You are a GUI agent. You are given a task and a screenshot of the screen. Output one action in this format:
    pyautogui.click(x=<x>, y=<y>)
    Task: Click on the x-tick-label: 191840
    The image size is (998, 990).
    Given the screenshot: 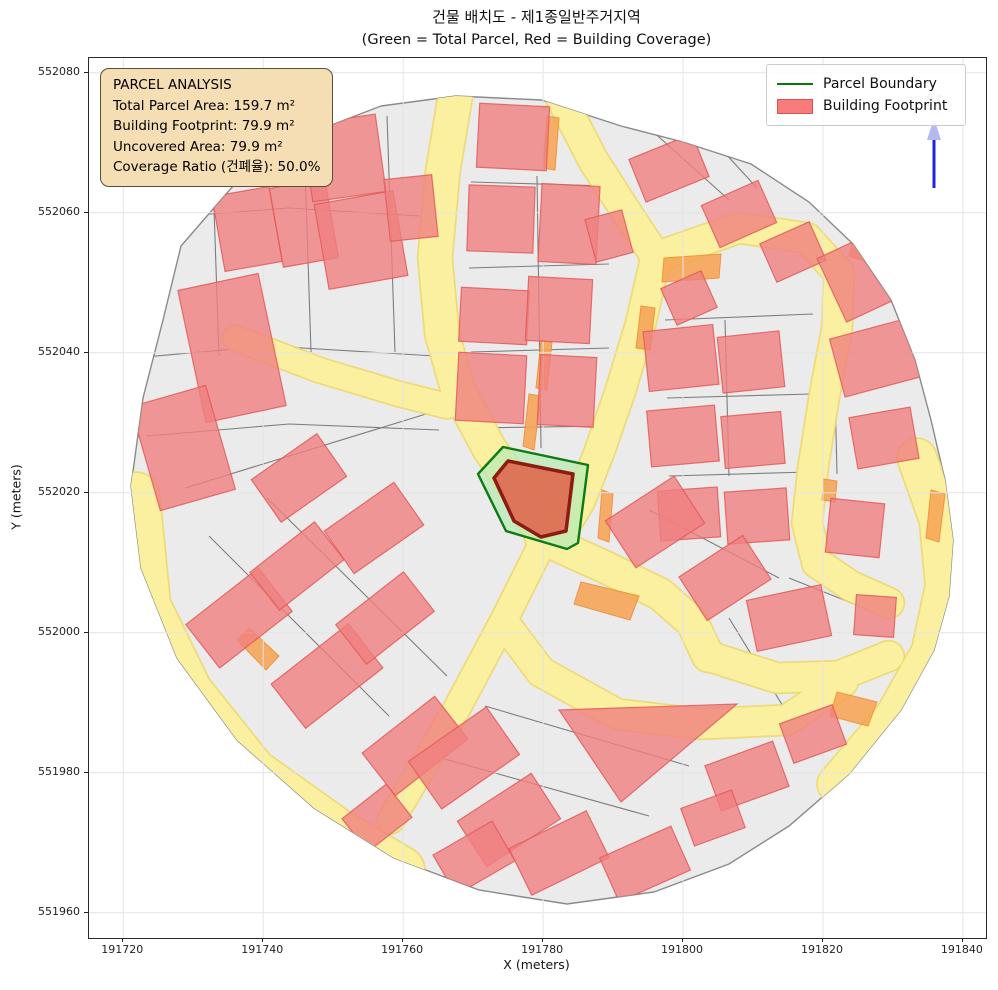 What is the action you would take?
    pyautogui.click(x=961, y=949)
    